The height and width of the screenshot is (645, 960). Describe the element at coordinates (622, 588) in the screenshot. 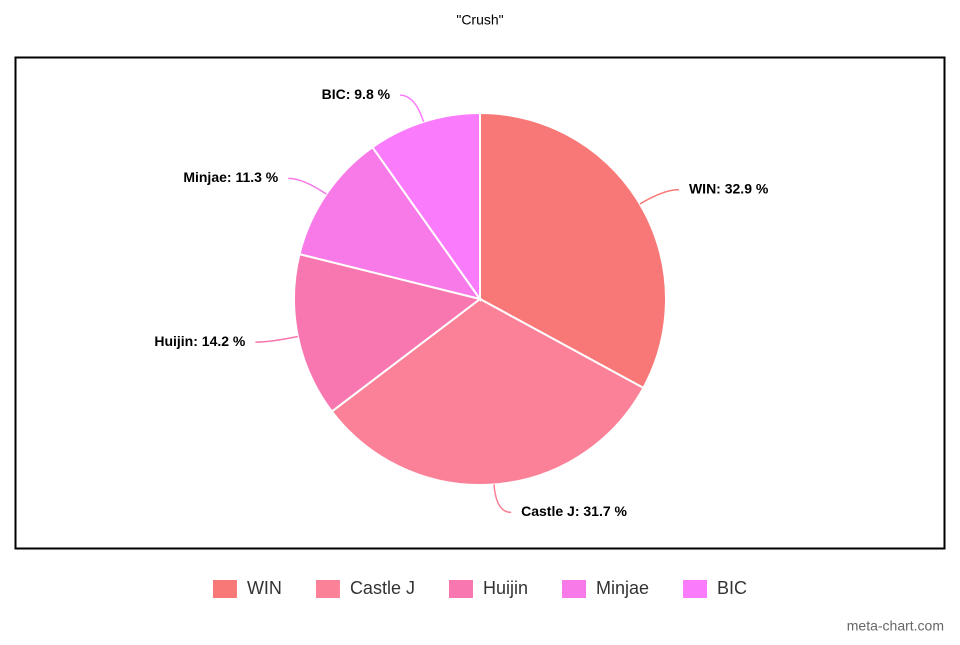

I see `legend-label: Minjae` at that location.